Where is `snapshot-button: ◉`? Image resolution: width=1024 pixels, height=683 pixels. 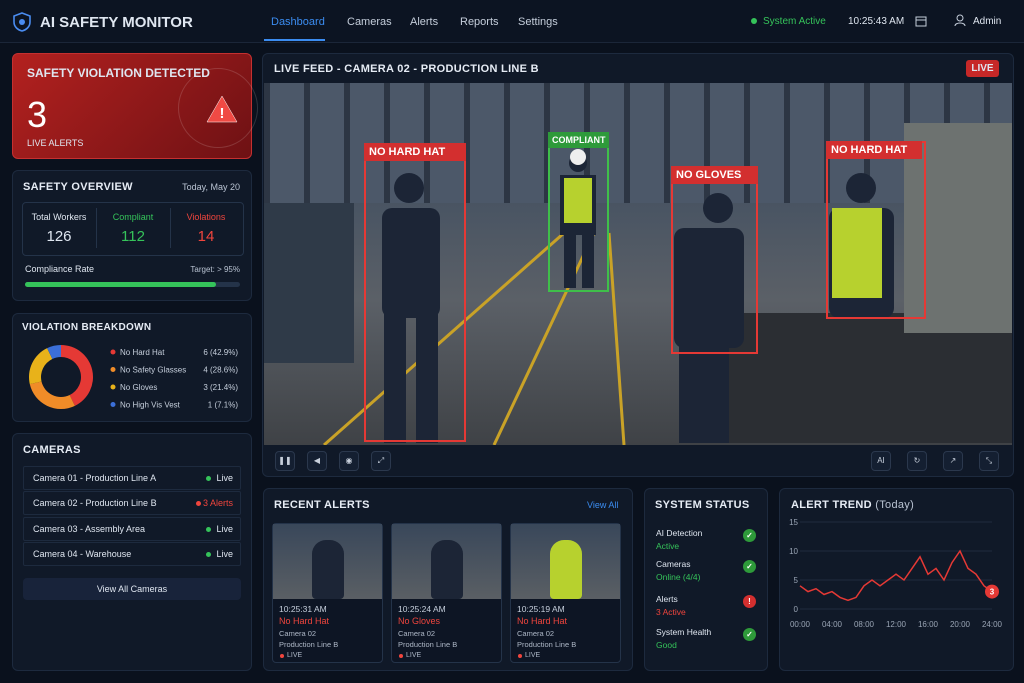
snapshot-button: ◉ is located at coordinates (349, 461).